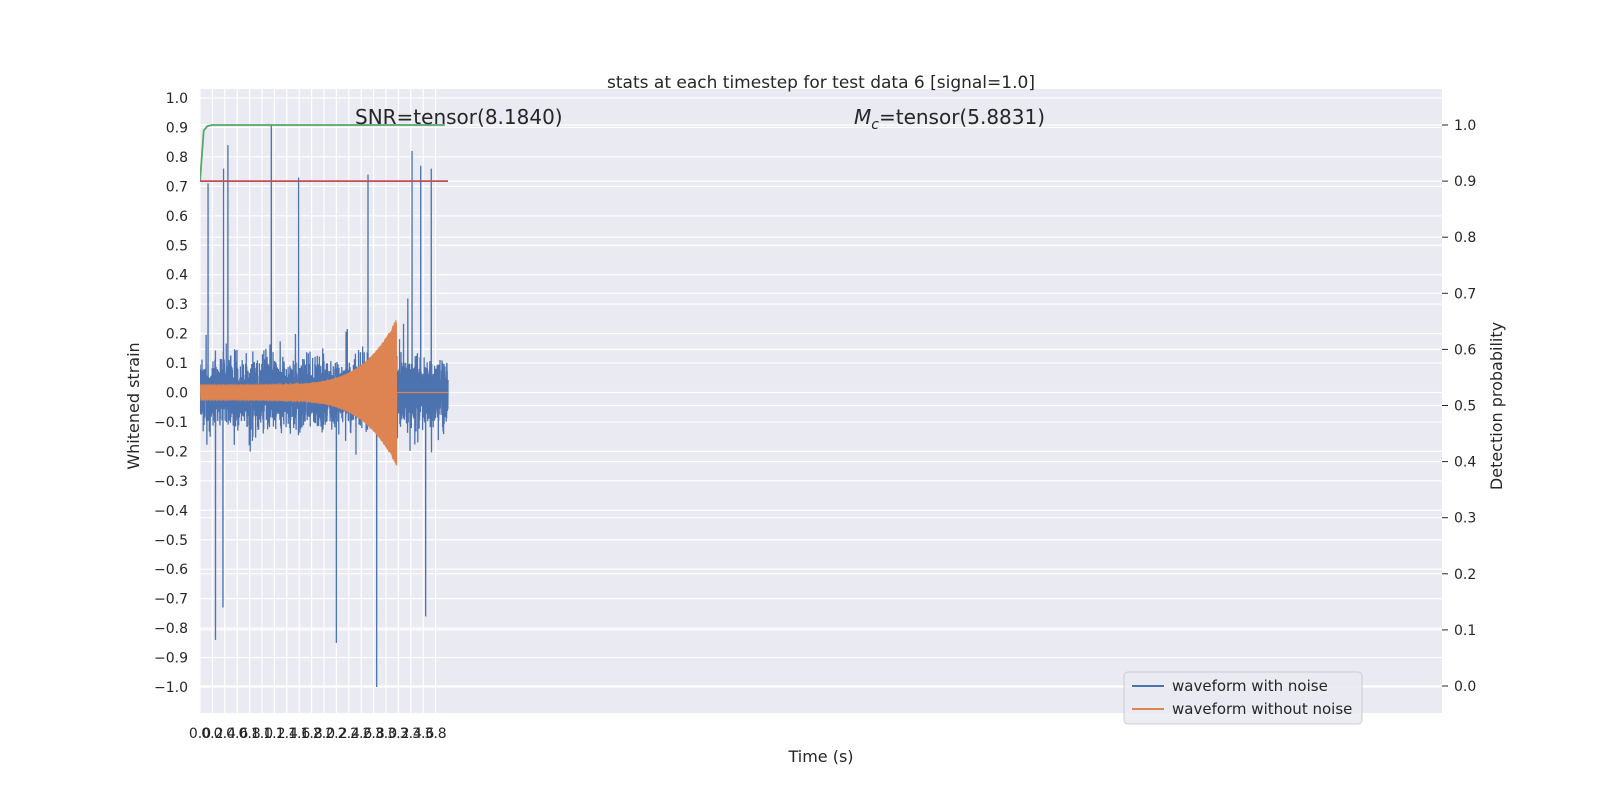  Describe the element at coordinates (177, 305) in the screenshot. I see `y-tick-label: 0.3` at that location.